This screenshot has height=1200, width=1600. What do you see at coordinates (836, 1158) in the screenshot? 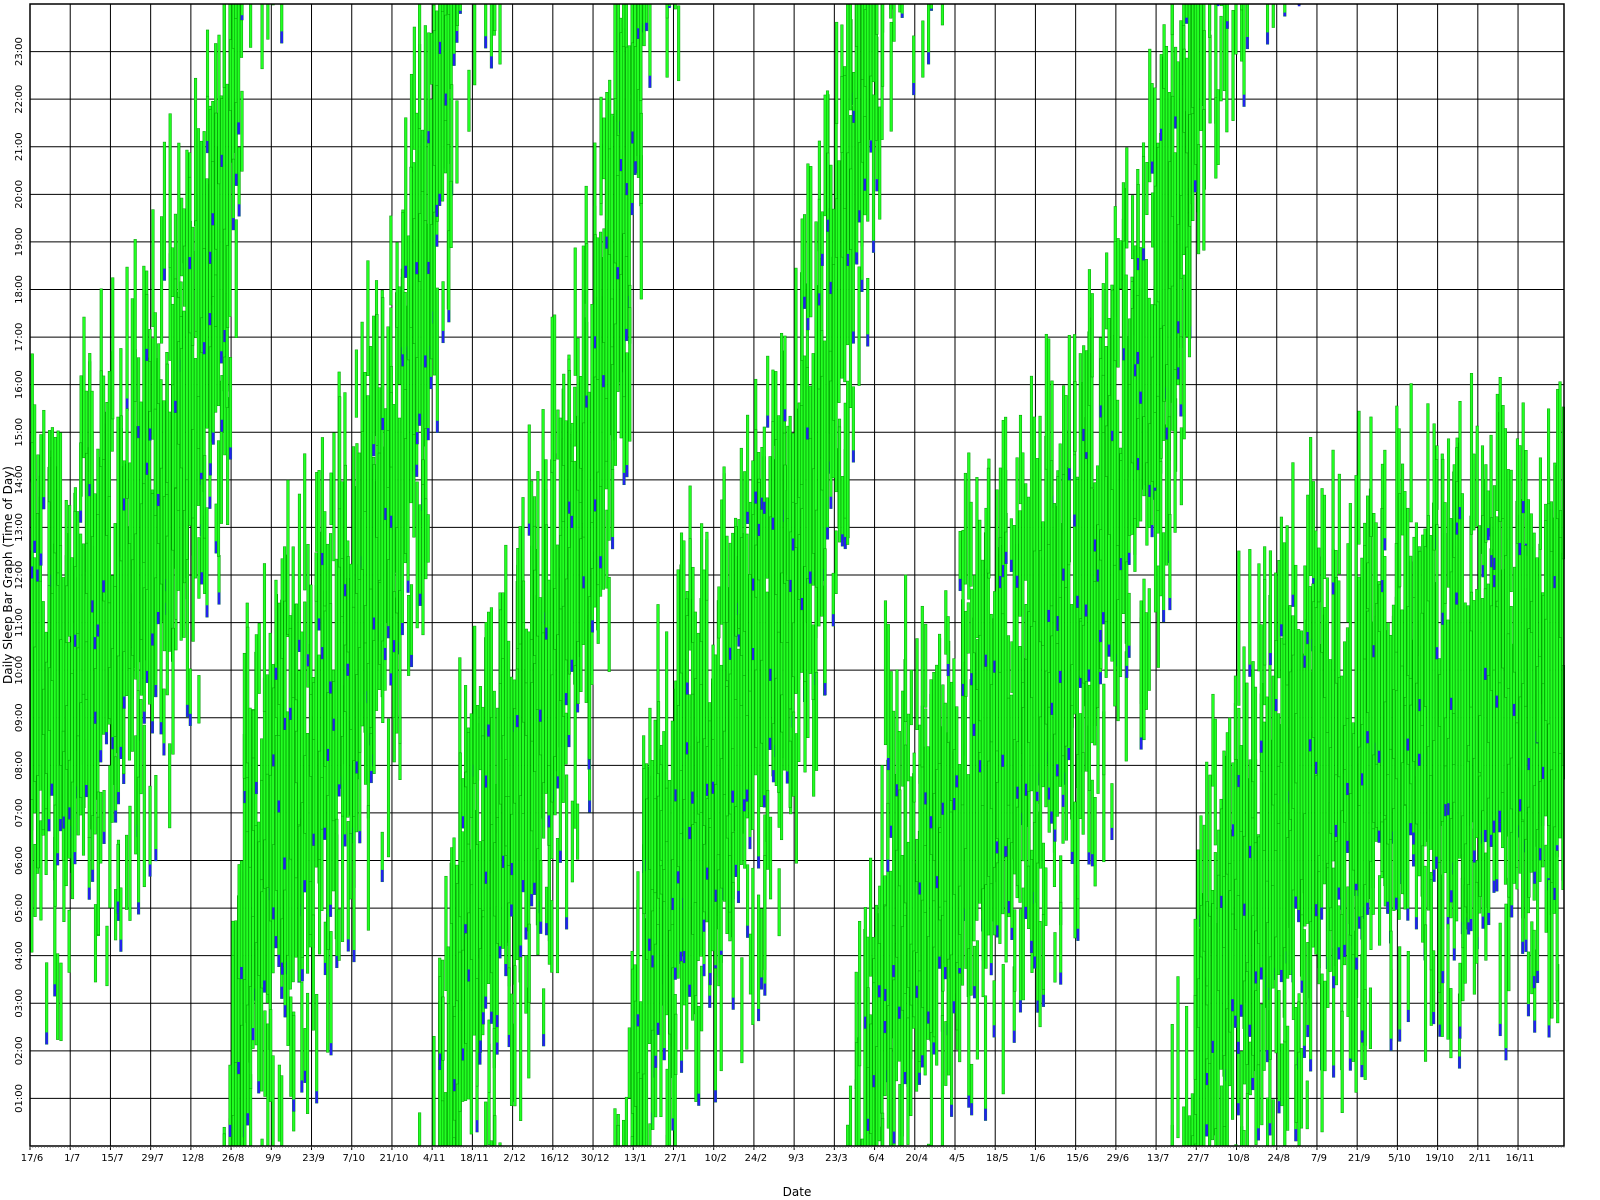
I see `x-tick-label: 23/3` at bounding box center [836, 1158].